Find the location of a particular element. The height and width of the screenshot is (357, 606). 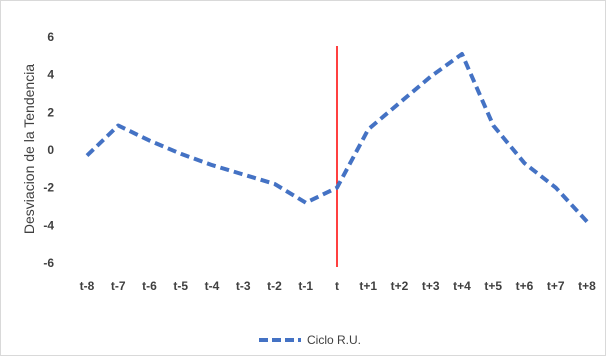

y-tick-label: -2 is located at coordinates (48, 188).